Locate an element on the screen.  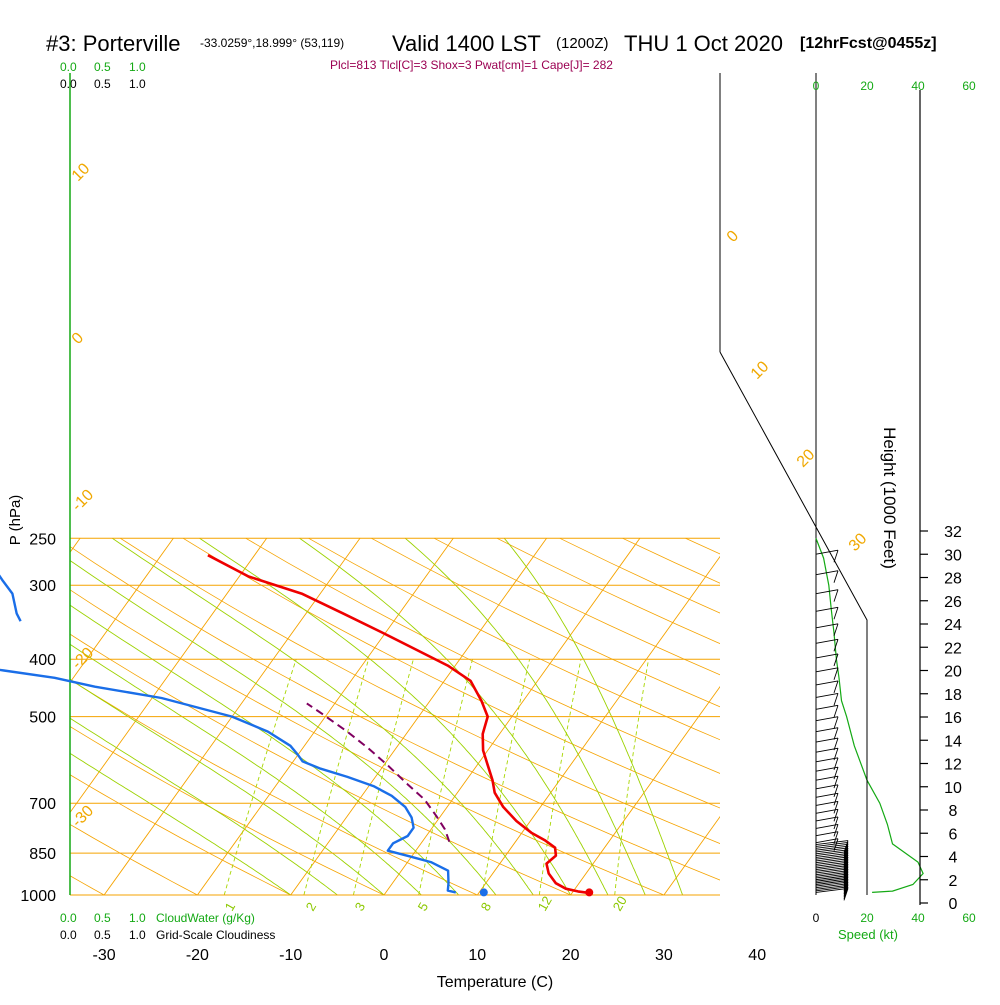
height-tick-label: 16 is located at coordinates (953, 718).